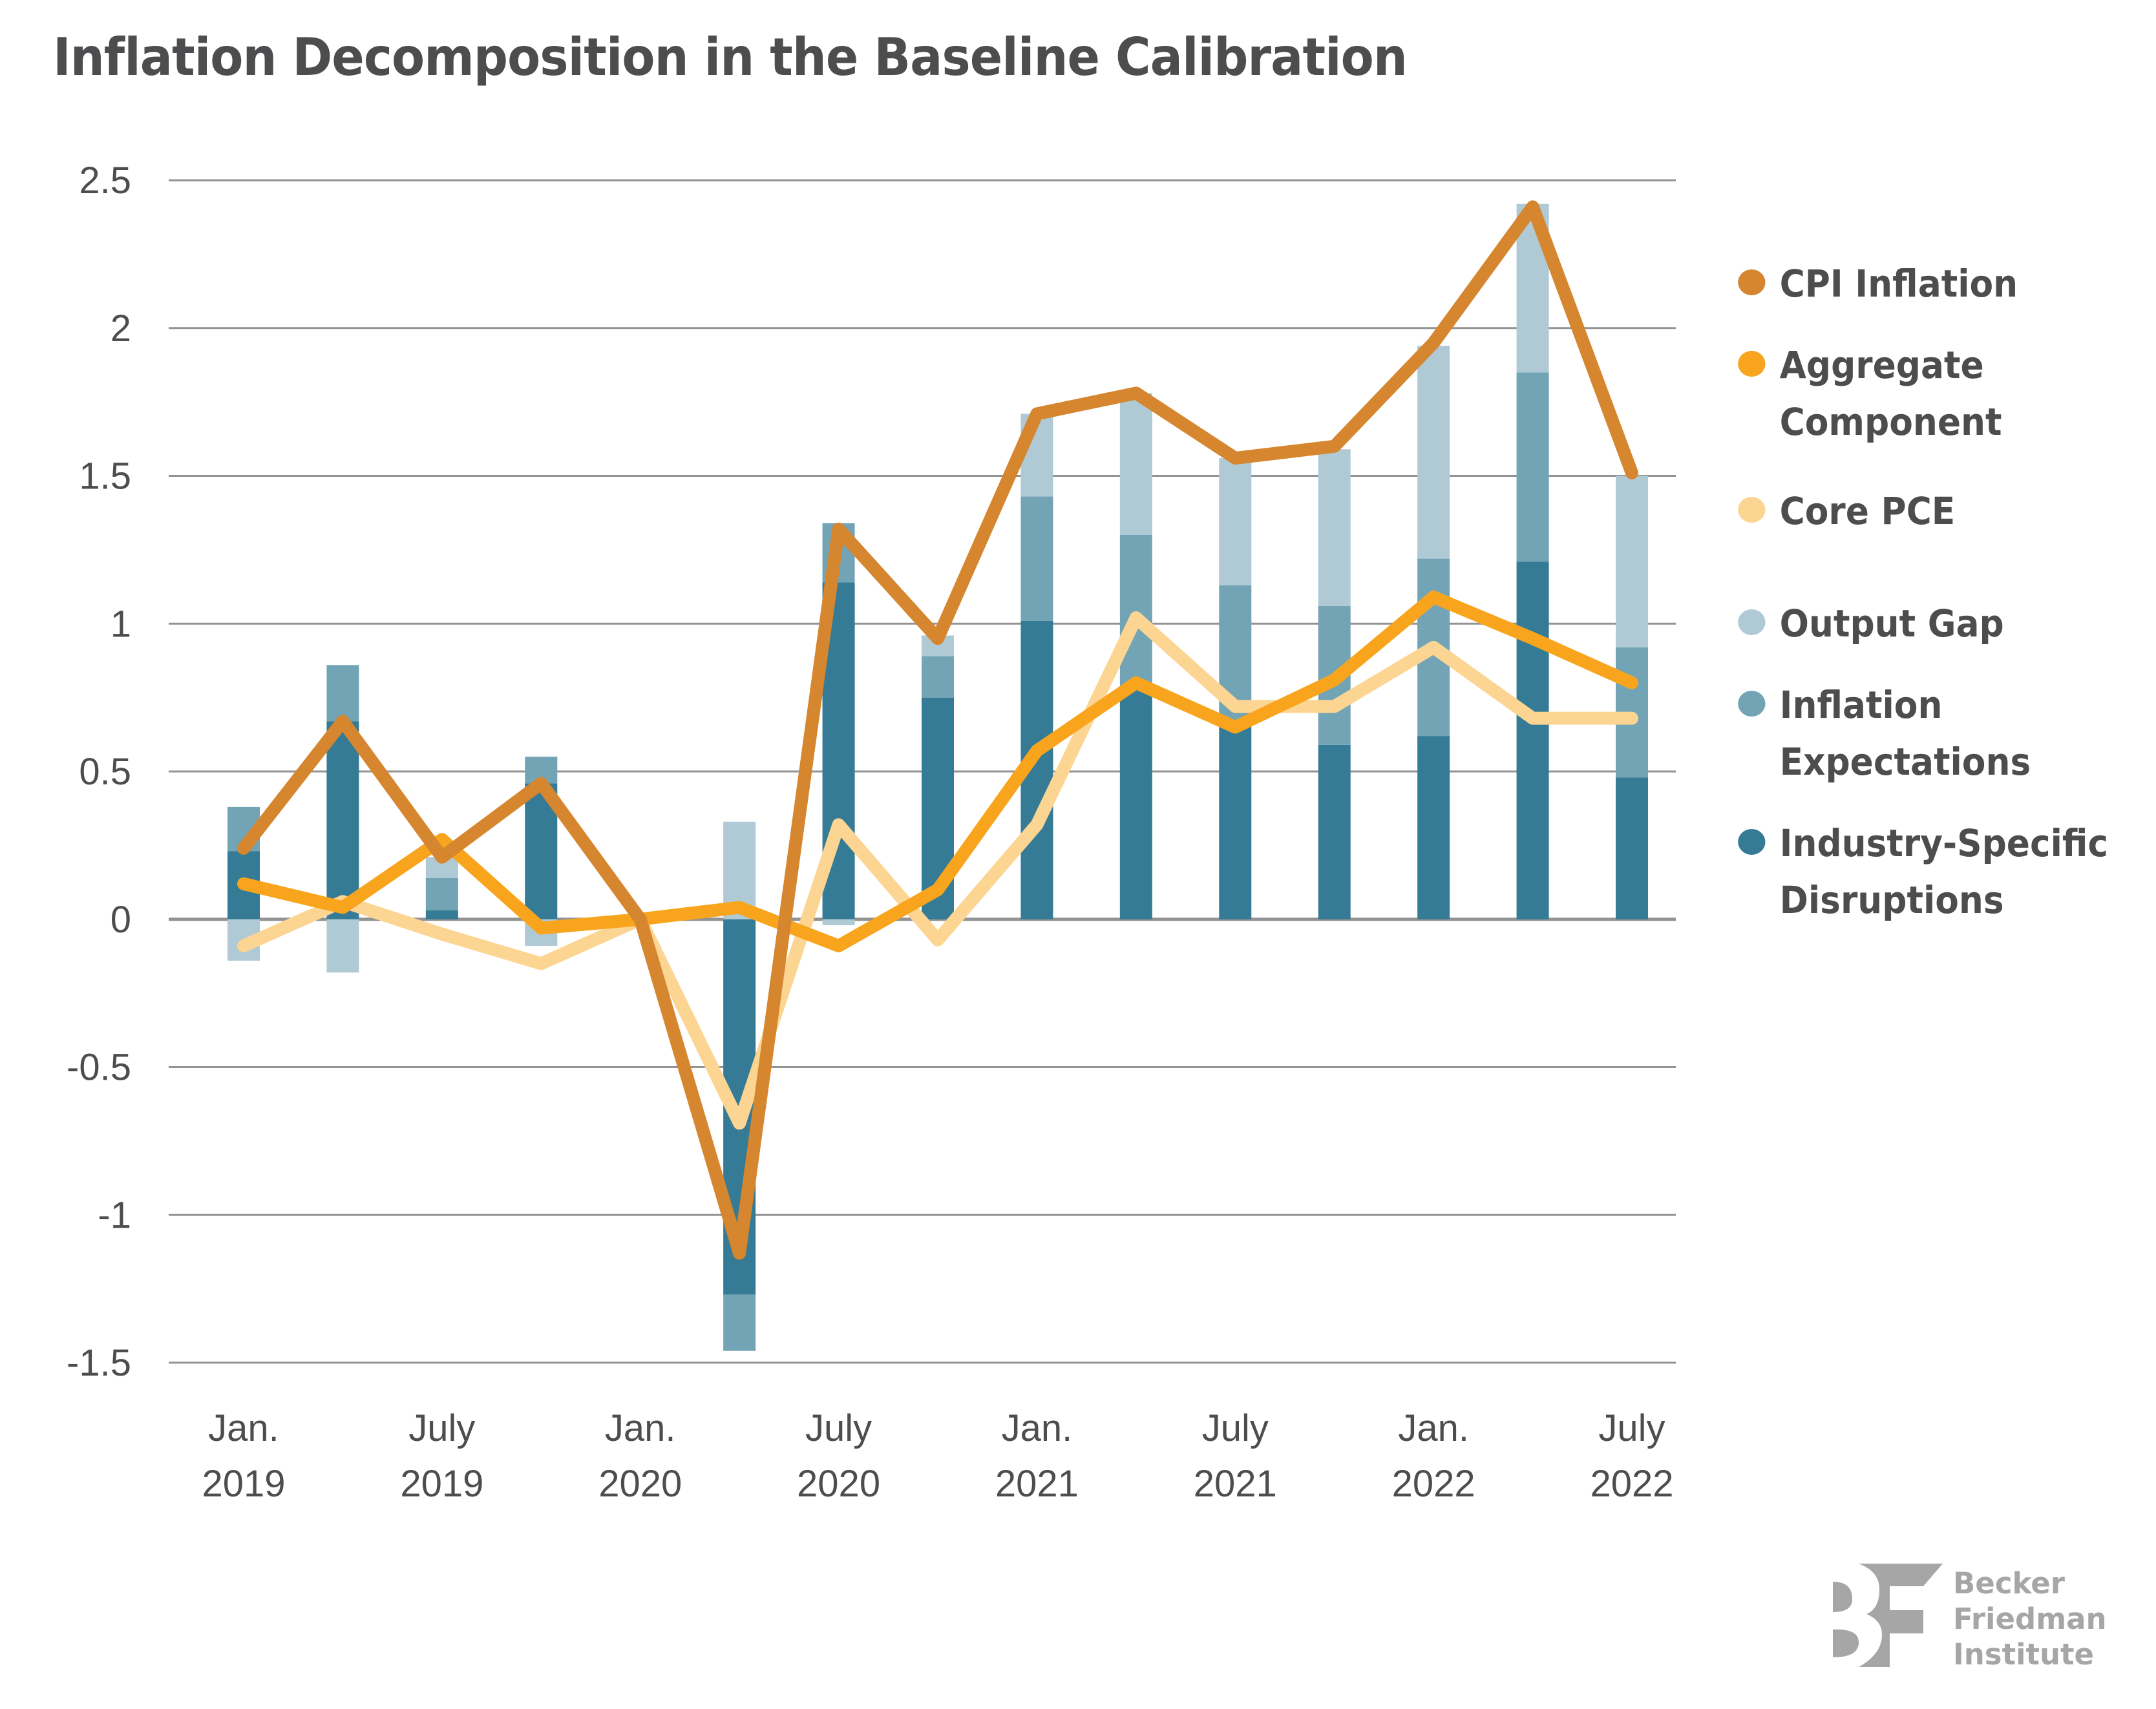 This screenshot has height=1709, width=2156. What do you see at coordinates (1888, 1615) in the screenshot?
I see `bf-logo-icon` at bounding box center [1888, 1615].